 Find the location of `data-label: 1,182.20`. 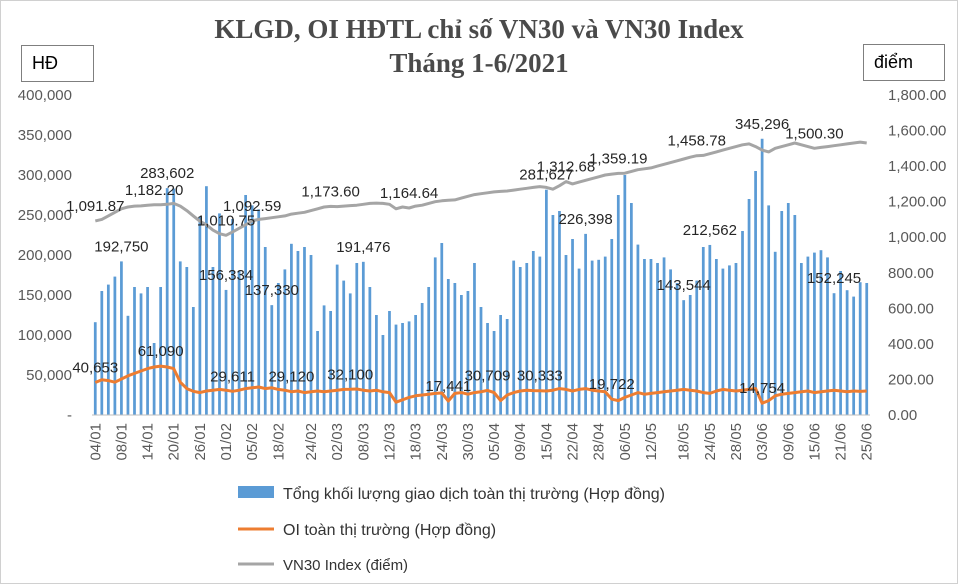

data-label: 1,182.20 is located at coordinates (154, 190).